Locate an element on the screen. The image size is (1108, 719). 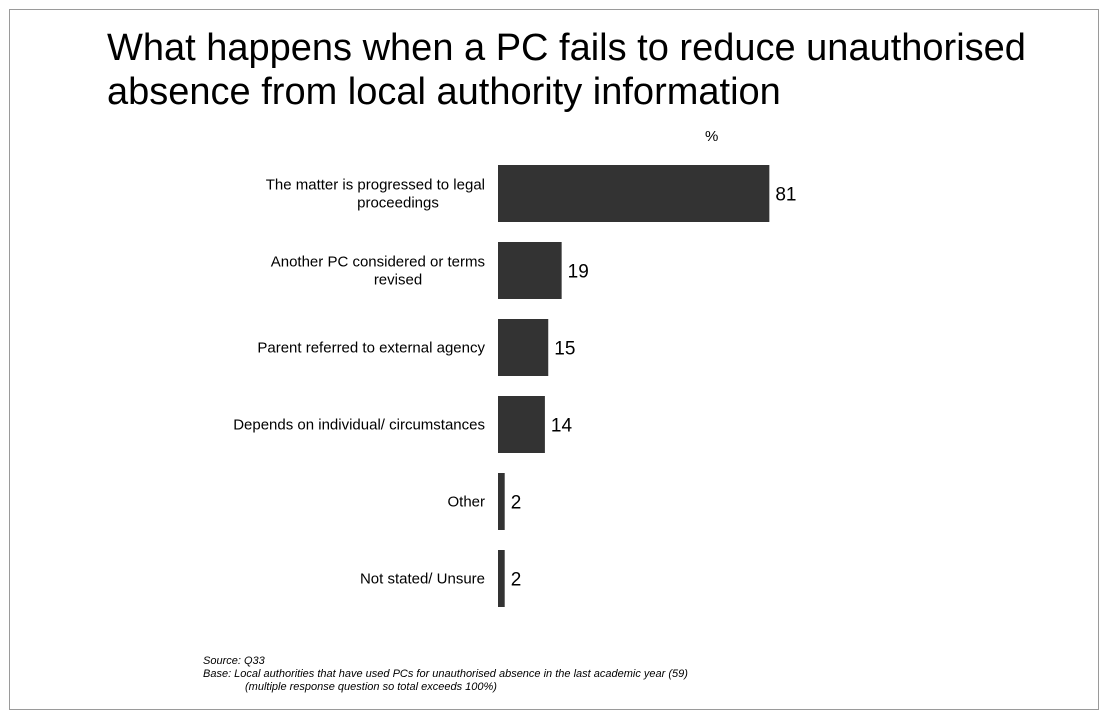
category-label-2-0: Parent referred to external agency is located at coordinates (371, 348).